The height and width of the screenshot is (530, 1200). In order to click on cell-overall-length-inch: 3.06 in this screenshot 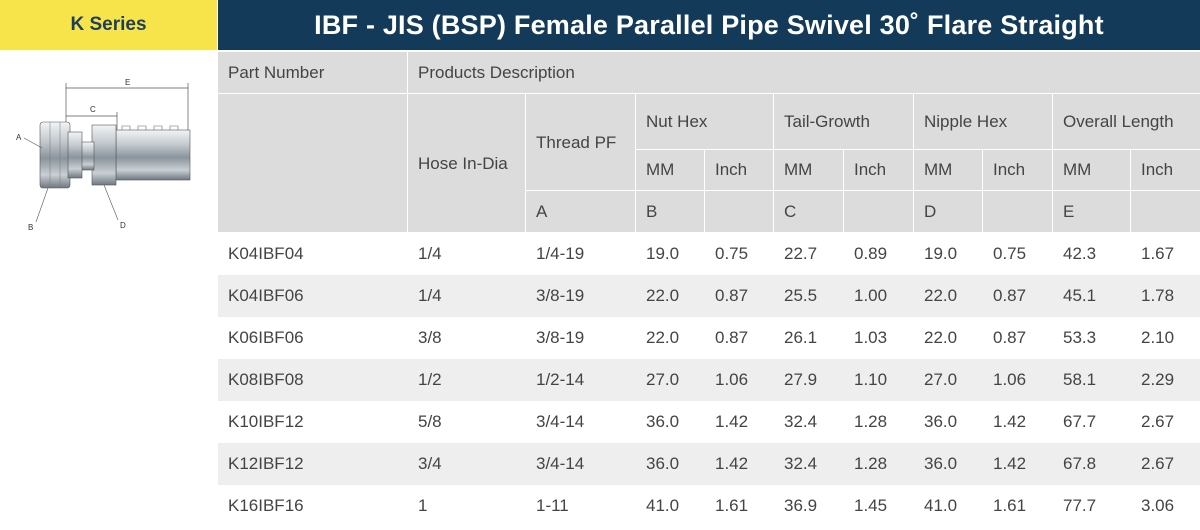, I will do `click(1165, 506)`.